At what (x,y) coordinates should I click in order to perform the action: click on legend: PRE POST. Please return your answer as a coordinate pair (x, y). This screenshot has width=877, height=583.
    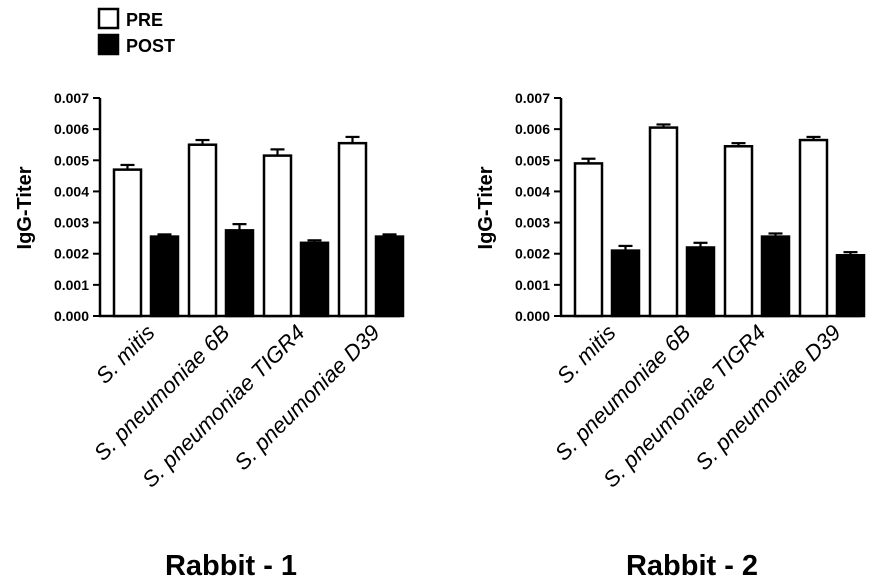
    Looking at the image, I should click on (136, 31).